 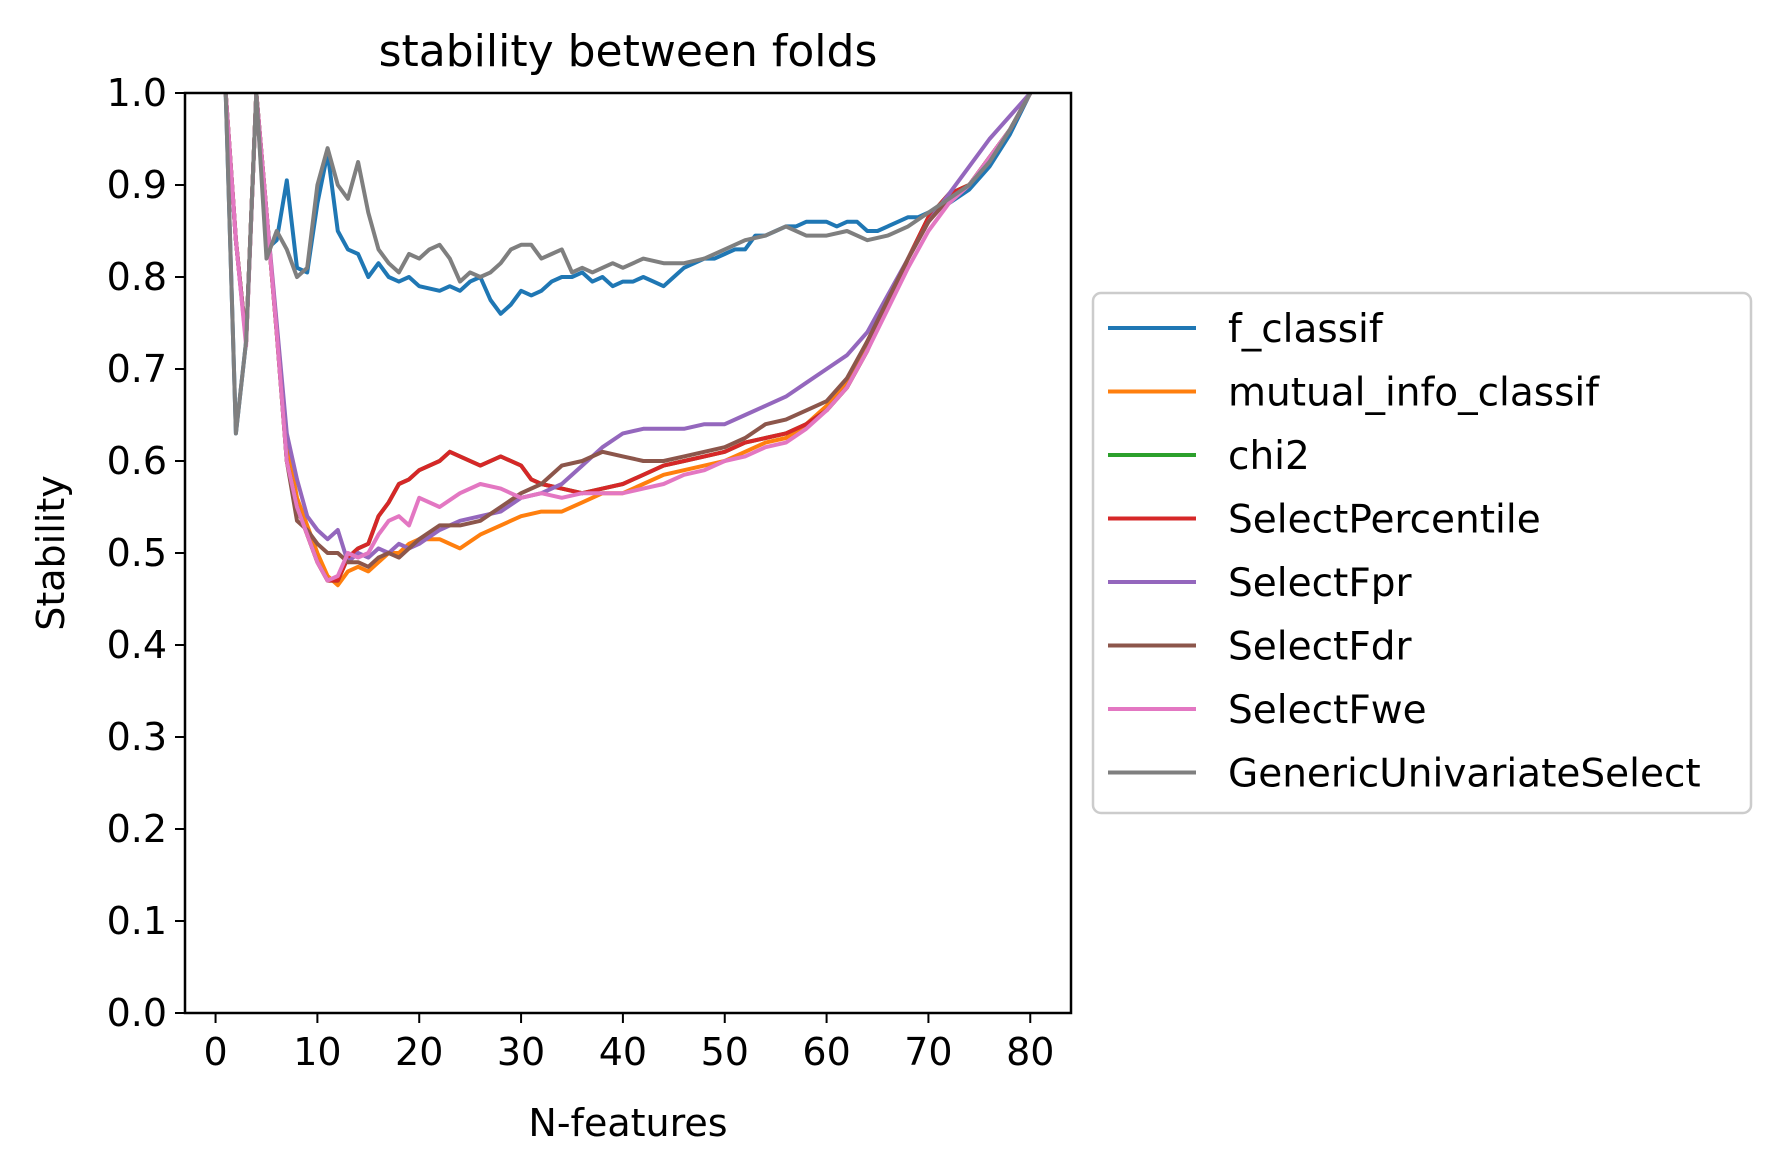 What do you see at coordinates (137, 553) in the screenshot?
I see `y-tick-label: 0.5` at bounding box center [137, 553].